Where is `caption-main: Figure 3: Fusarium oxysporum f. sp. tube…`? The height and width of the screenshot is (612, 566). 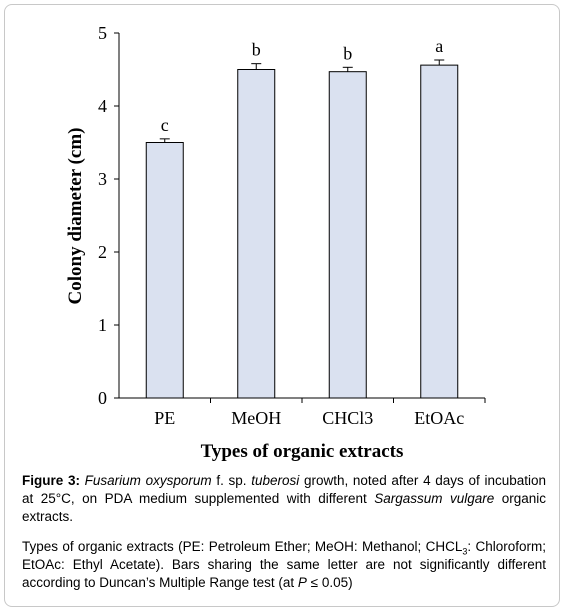
caption-main: Figure 3: Fusarium oxysporum f. sp. tube… is located at coordinates (284, 499).